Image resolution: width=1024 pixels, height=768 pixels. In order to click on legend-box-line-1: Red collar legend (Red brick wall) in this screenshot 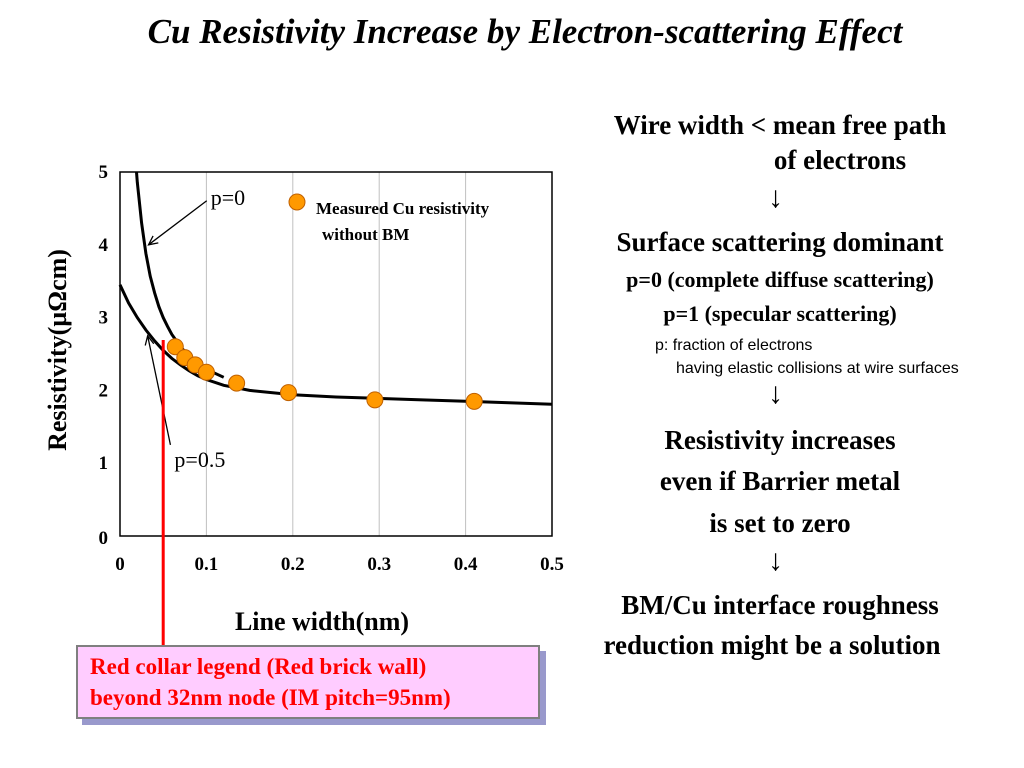, I will do `click(258, 666)`.